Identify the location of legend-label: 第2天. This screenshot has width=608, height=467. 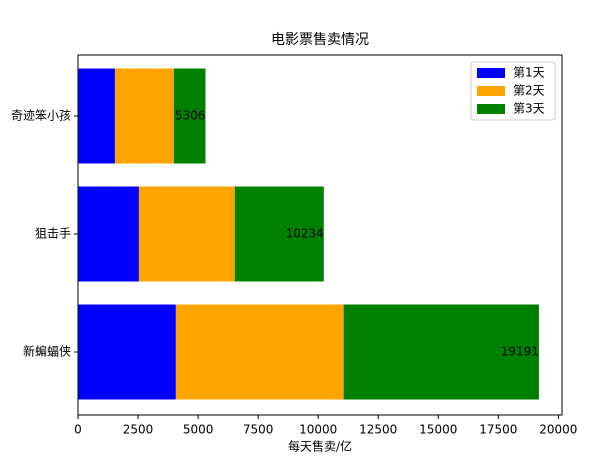
(529, 91).